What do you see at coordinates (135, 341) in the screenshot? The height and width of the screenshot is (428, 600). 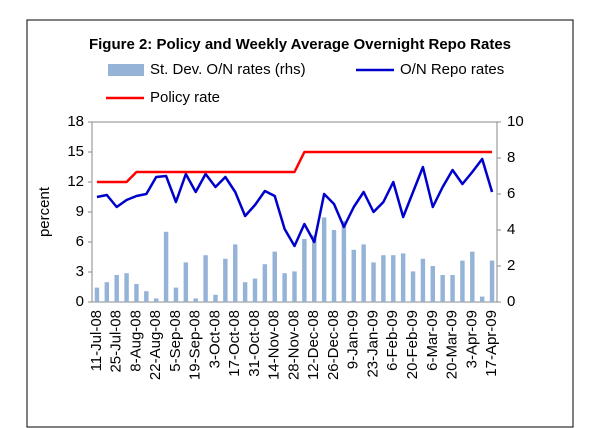 I see `x-tick-label: 8-Aug-08` at bounding box center [135, 341].